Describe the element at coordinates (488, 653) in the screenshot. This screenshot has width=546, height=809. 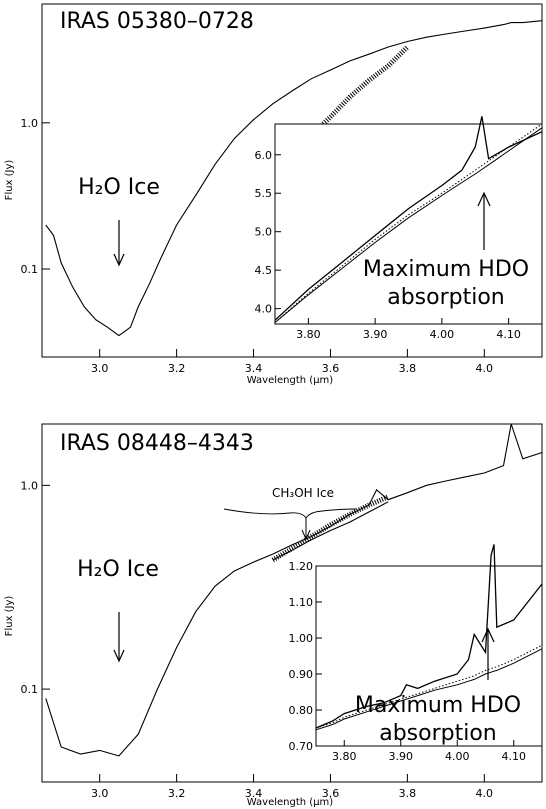
I see `panel-2-hdo-arrow` at that location.